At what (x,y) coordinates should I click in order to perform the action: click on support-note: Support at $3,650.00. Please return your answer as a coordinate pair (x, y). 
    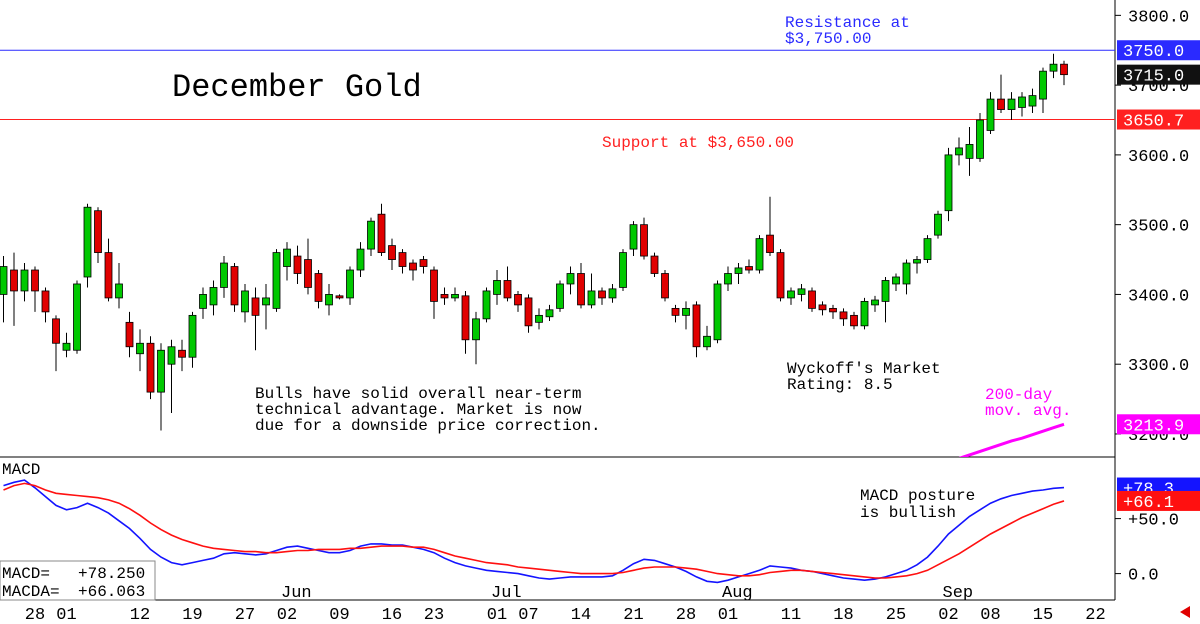
    Looking at the image, I should click on (698, 143).